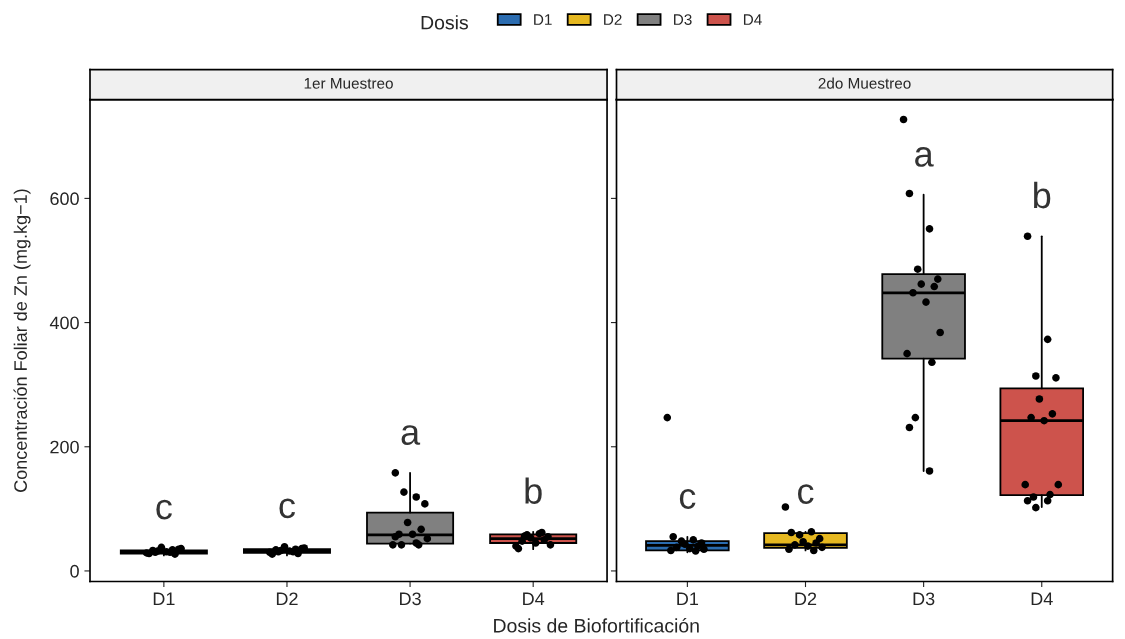 The image size is (1125, 639). I want to click on chart-title: 2do Muestreo, so click(864, 83).